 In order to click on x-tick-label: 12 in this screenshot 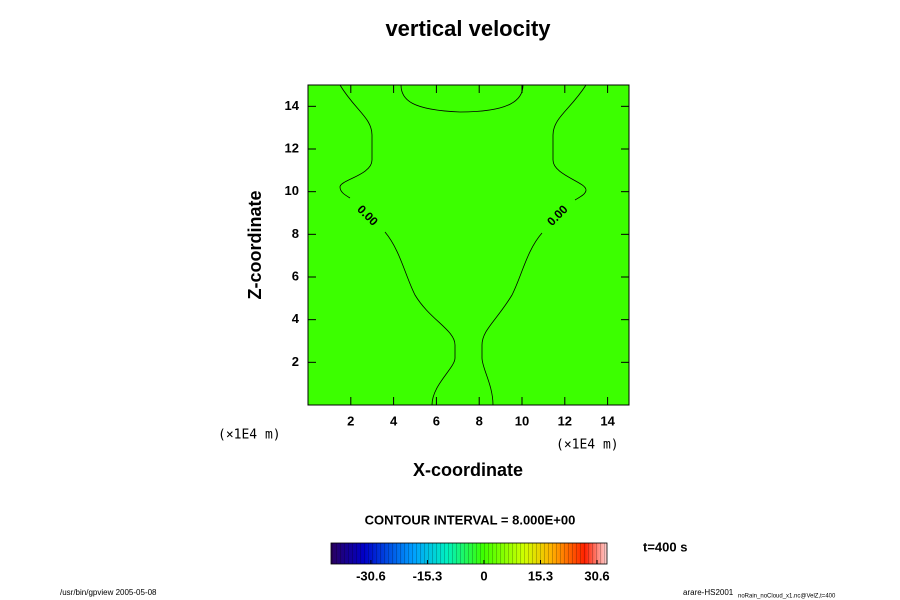, I will do `click(565, 420)`.